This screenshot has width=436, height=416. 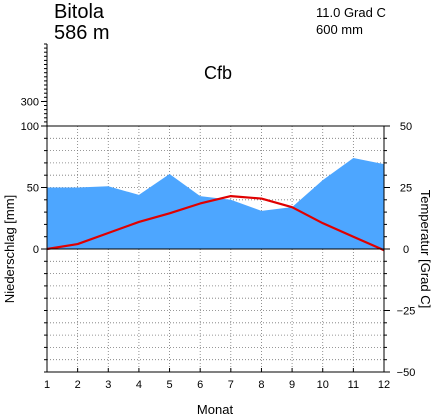 I want to click on x-tick-label: 5, so click(x=169, y=385).